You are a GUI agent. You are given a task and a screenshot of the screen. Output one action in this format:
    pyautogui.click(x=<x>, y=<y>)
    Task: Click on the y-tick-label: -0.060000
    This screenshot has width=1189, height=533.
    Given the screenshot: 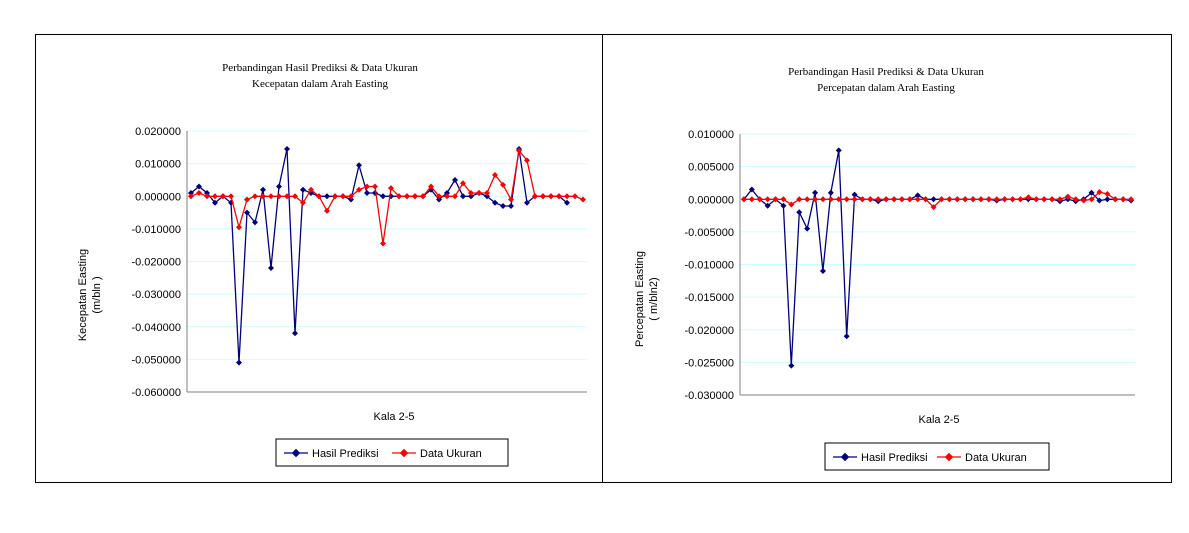 What is the action you would take?
    pyautogui.click(x=156, y=393)
    